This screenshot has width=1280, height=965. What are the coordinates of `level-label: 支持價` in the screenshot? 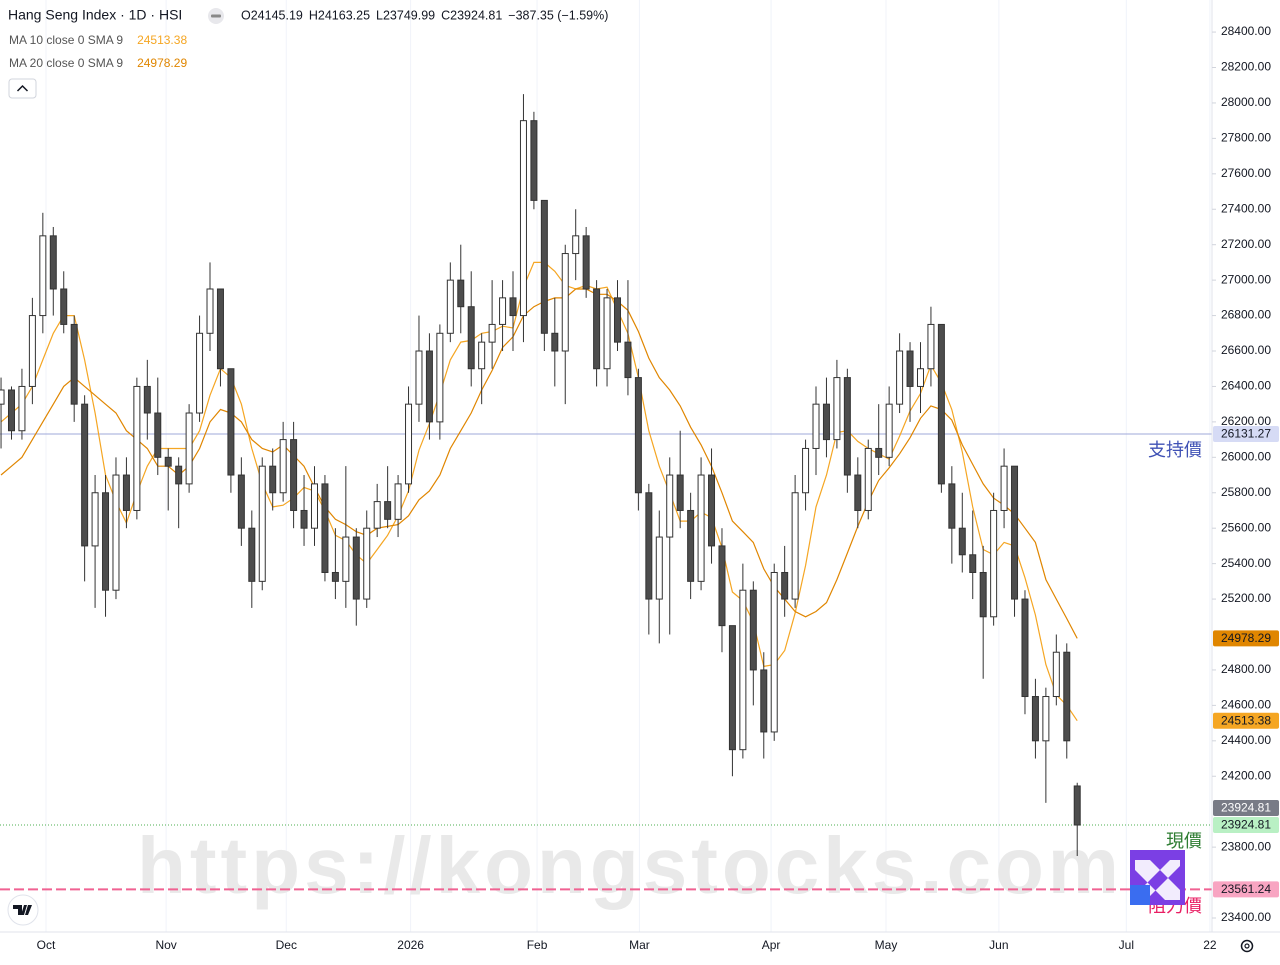 It's located at (1175, 450).